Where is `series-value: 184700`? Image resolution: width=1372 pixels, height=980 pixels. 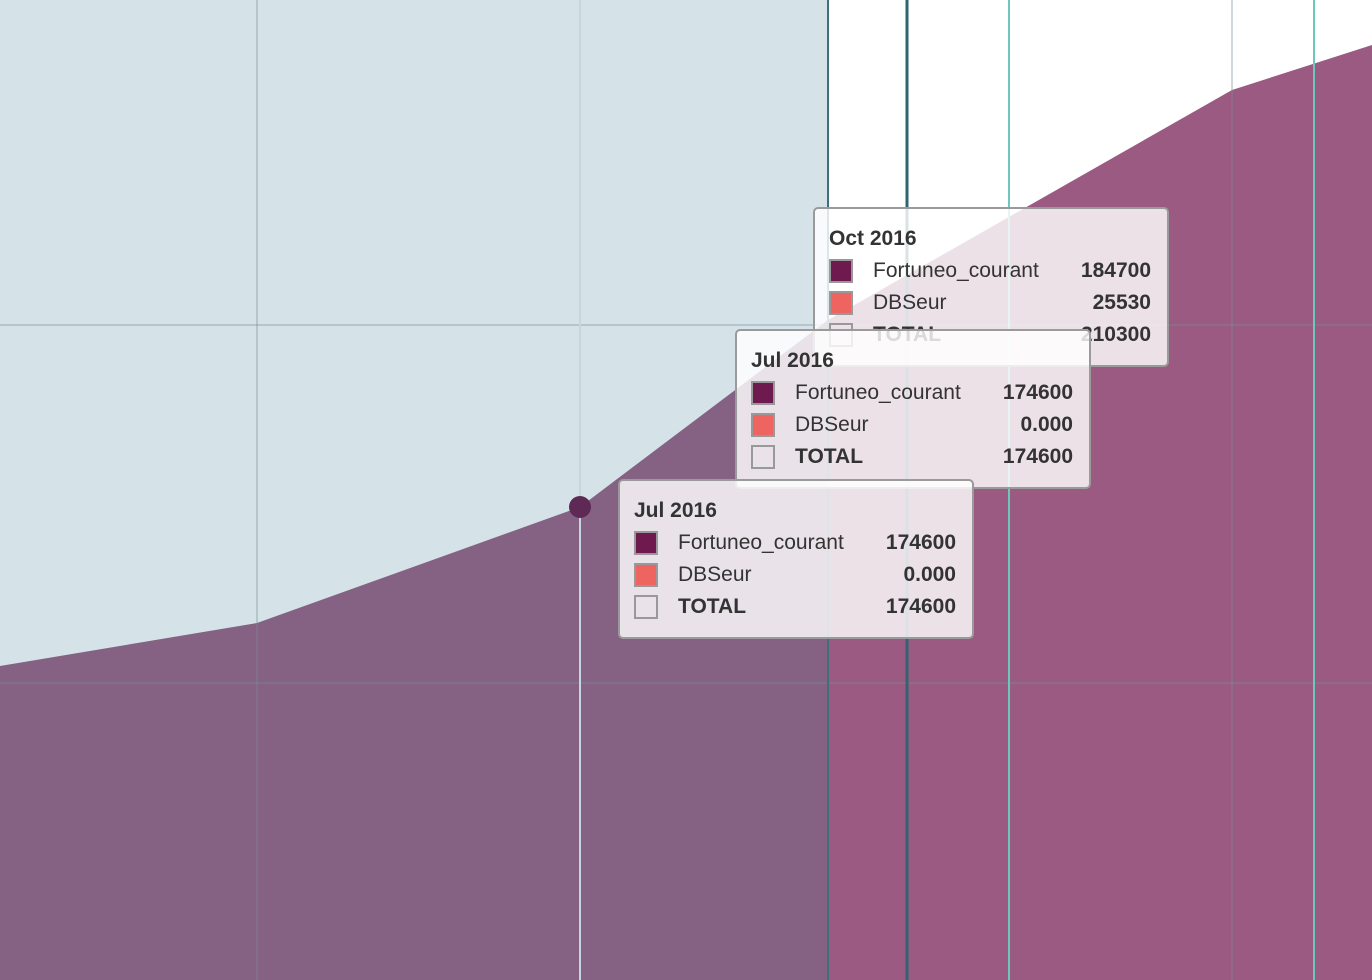 series-value: 184700 is located at coordinates (1115, 270).